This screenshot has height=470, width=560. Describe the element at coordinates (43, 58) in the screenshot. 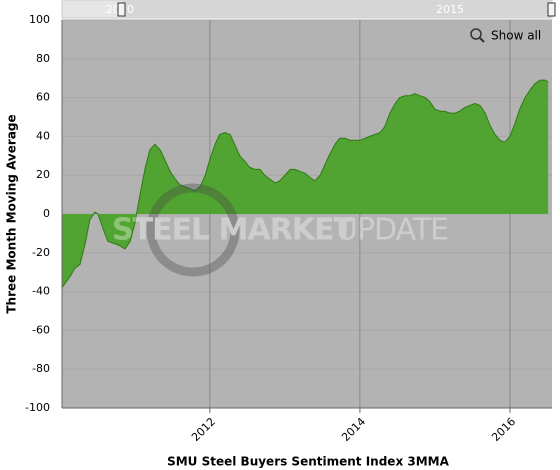

I see `y-tick-label: 80` at that location.